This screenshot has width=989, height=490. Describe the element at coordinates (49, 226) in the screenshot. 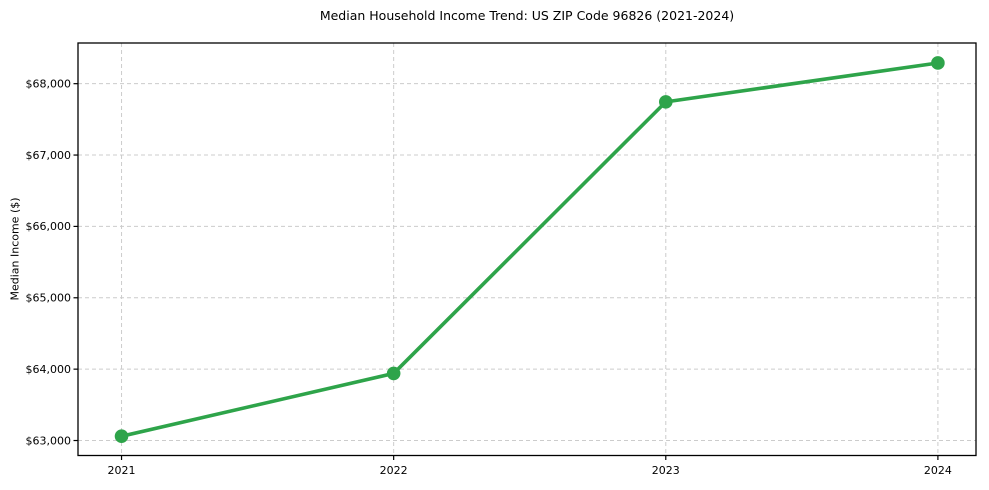

I see `y-tick-label: $66,000` at that location.